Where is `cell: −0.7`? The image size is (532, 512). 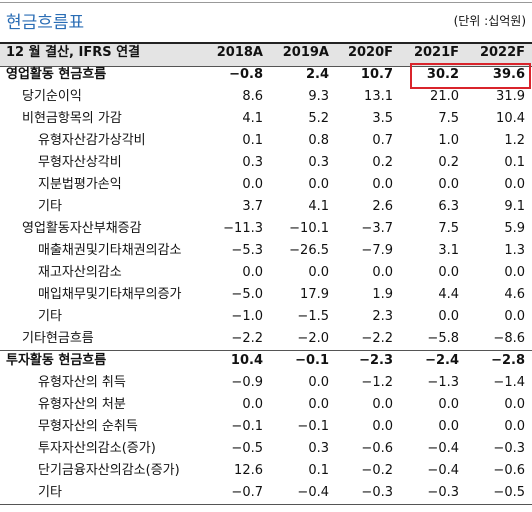
cell: −0.7 is located at coordinates (247, 492).